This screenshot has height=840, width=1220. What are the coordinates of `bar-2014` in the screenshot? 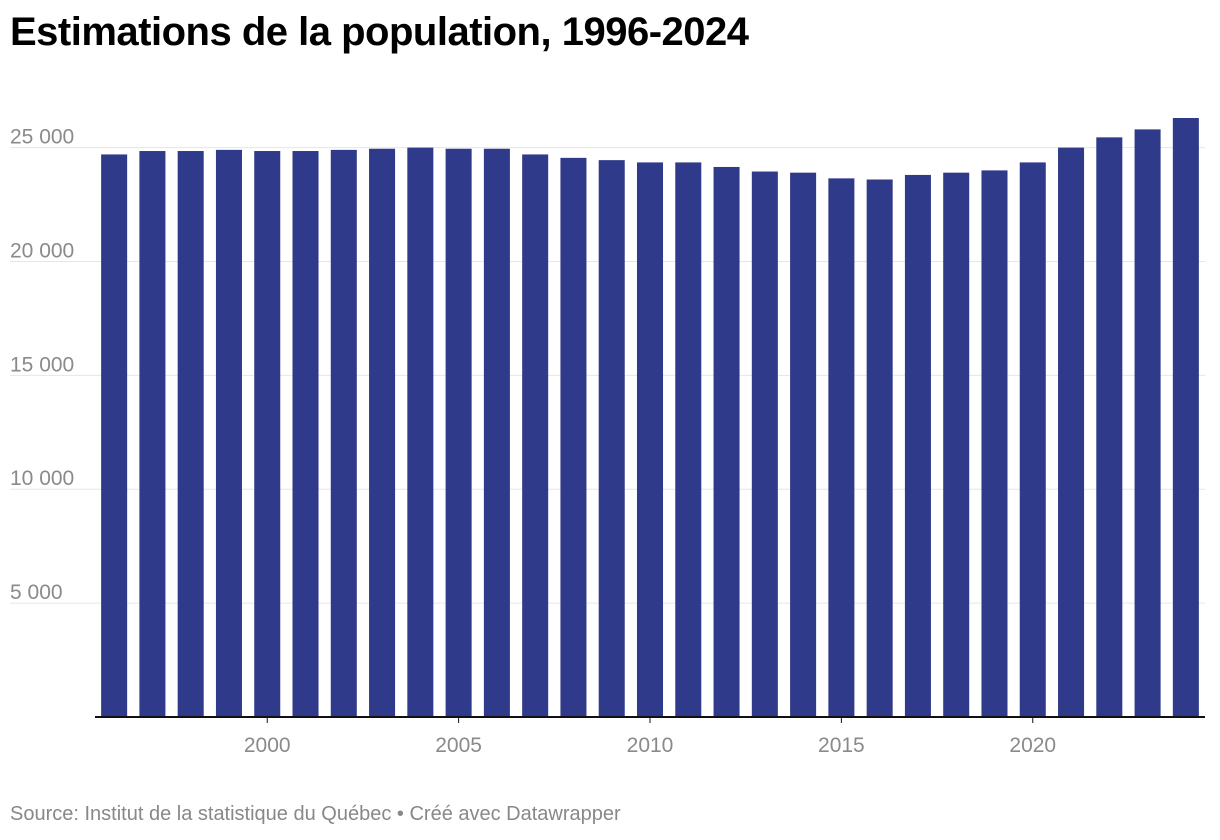 It's located at (803, 444).